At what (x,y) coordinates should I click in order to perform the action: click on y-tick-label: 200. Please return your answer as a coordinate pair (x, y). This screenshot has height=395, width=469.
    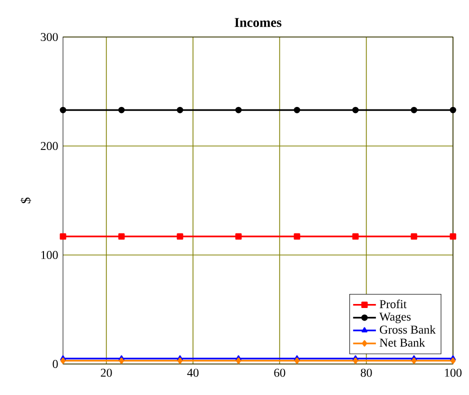
    Looking at the image, I should click on (49, 146).